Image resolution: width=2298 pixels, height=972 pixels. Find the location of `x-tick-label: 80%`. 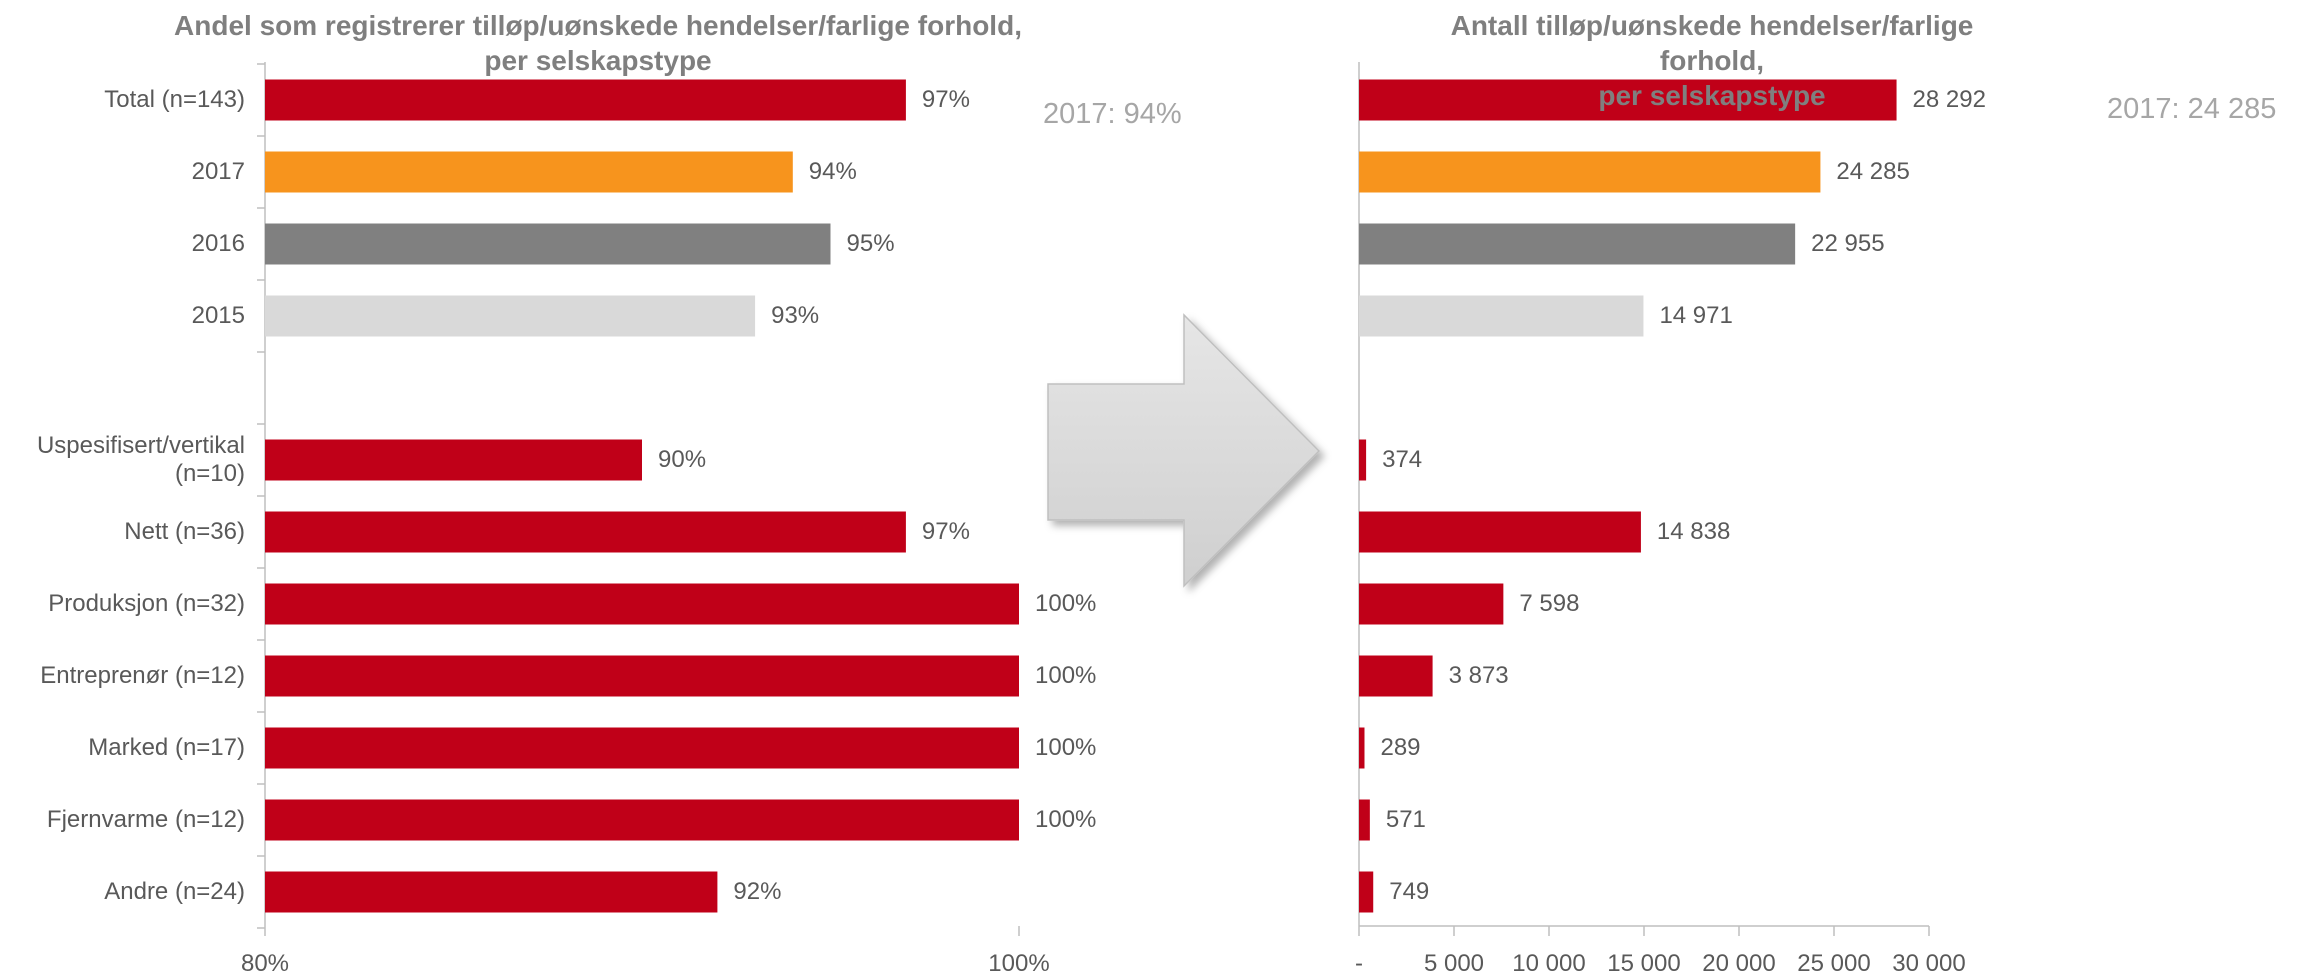

x-tick-label: 80% is located at coordinates (265, 961).